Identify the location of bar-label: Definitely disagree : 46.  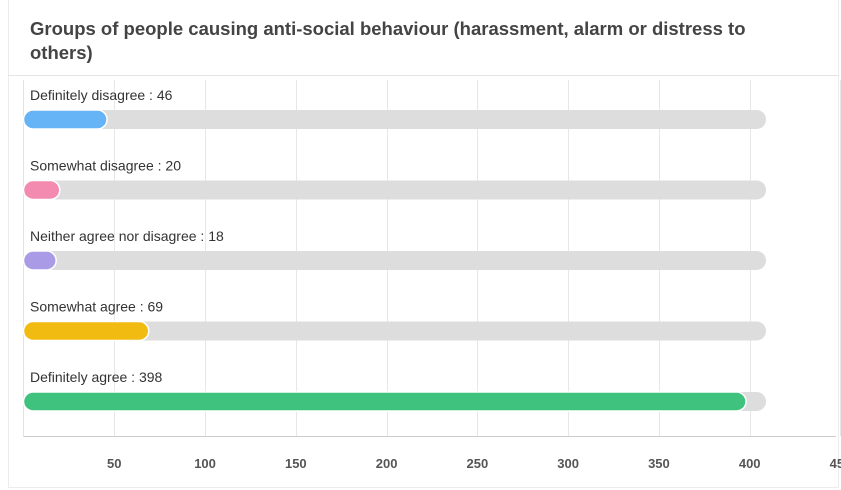
(101, 95).